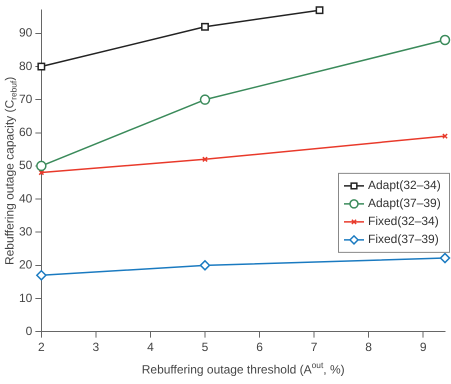 This screenshot has width=451, height=384. I want to click on y-tick-label: 40, so click(25, 198).